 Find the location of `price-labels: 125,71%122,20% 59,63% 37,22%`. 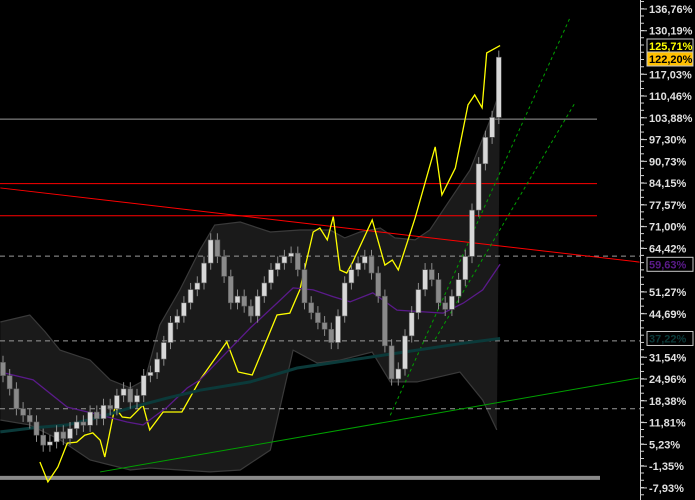

price-labels: 125,71%122,20% 59,63% 37,22% is located at coordinates (670, 192).